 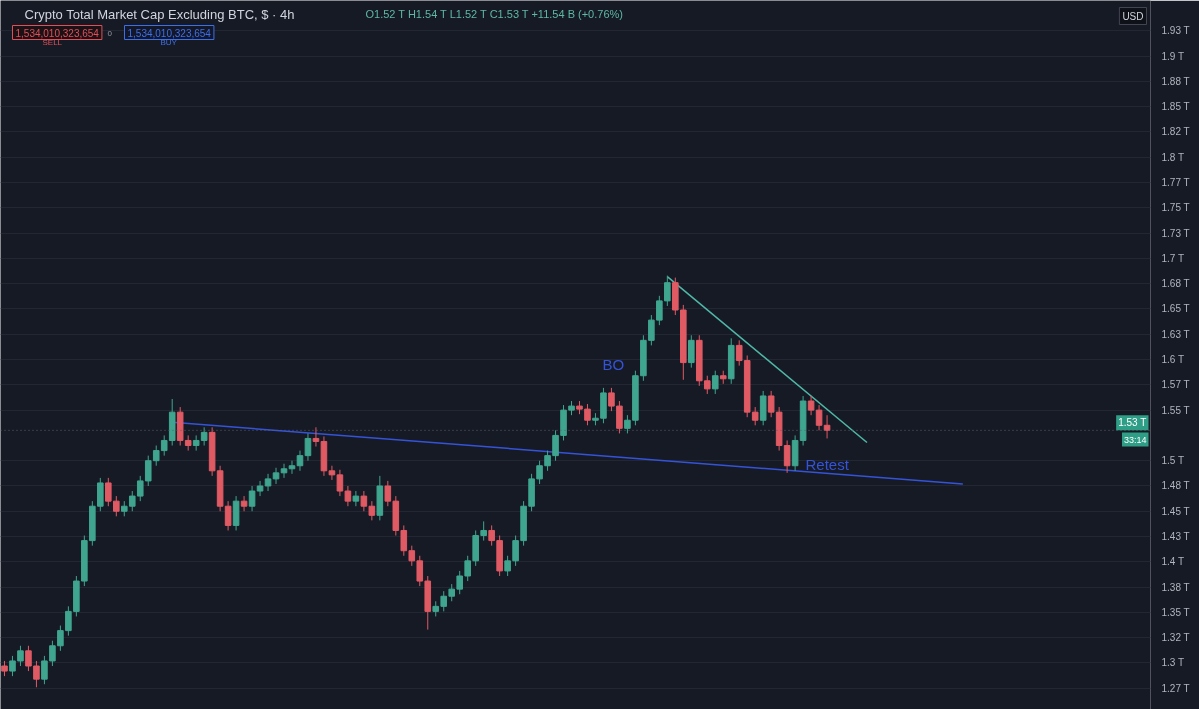 I want to click on y-tick-label: 1.7 T, so click(x=1173, y=258).